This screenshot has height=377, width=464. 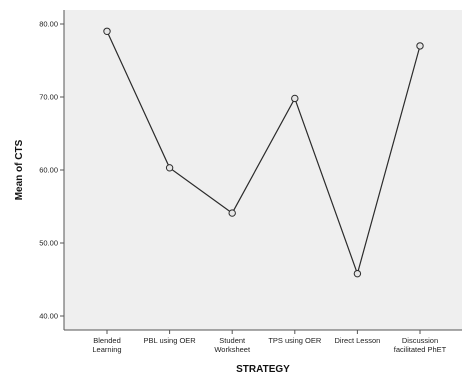 What do you see at coordinates (263, 369) in the screenshot?
I see `x-axis-title: STRATEGY` at bounding box center [263, 369].